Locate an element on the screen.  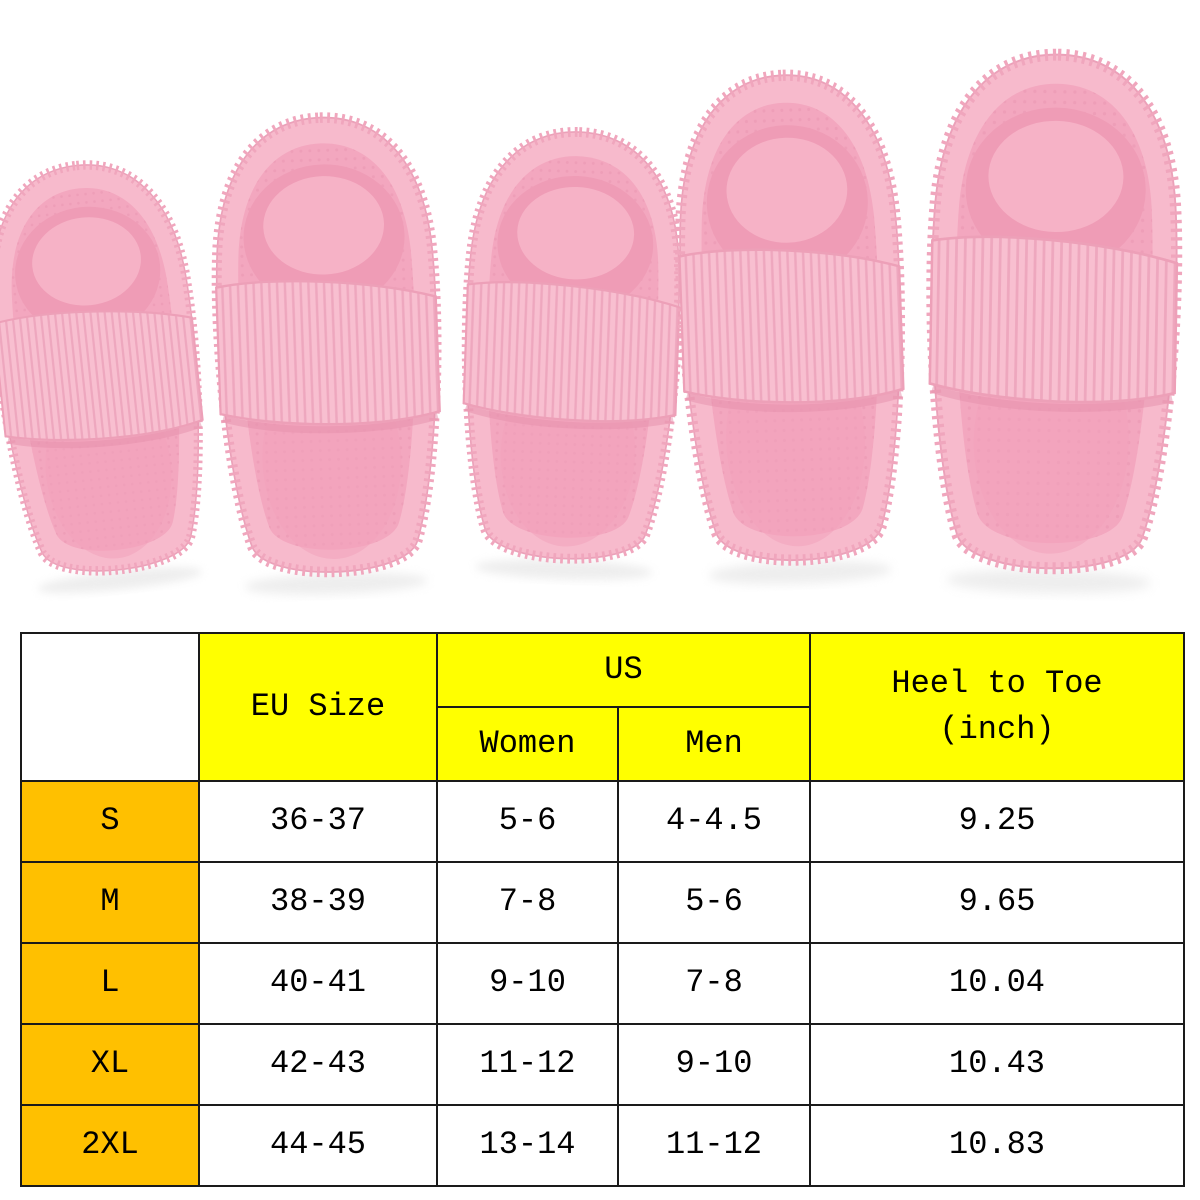
us-women-header: Women is located at coordinates (527, 744).